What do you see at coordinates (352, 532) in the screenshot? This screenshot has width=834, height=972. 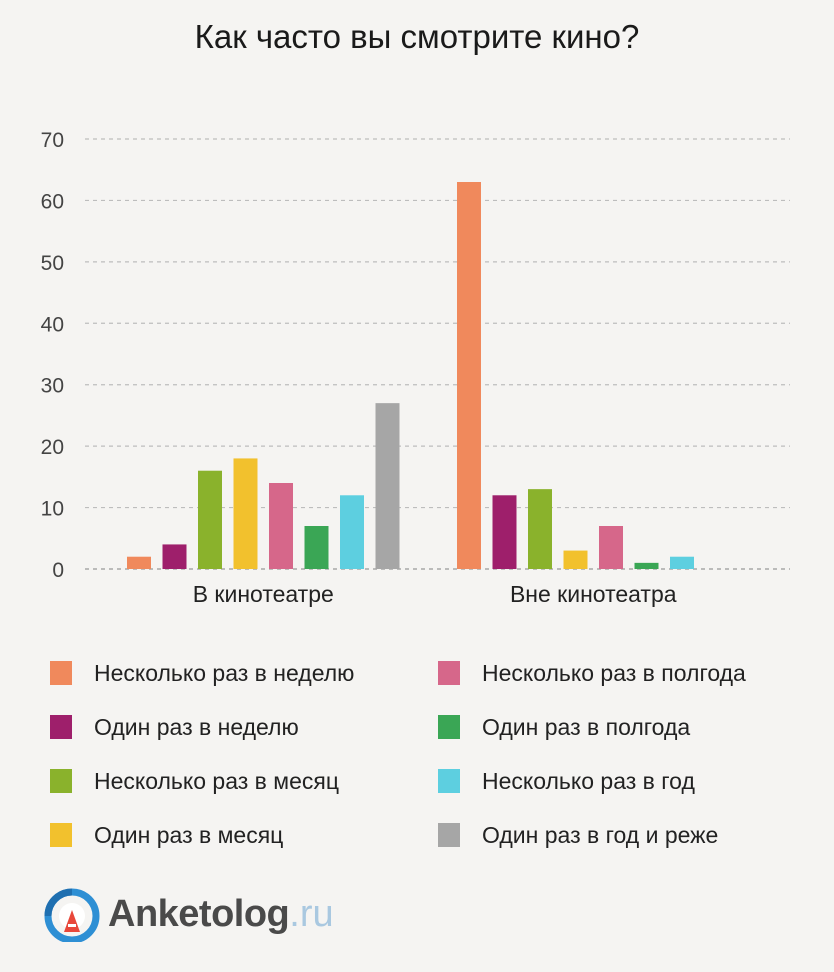 I see `bar: Несколько раз в год: 12` at bounding box center [352, 532].